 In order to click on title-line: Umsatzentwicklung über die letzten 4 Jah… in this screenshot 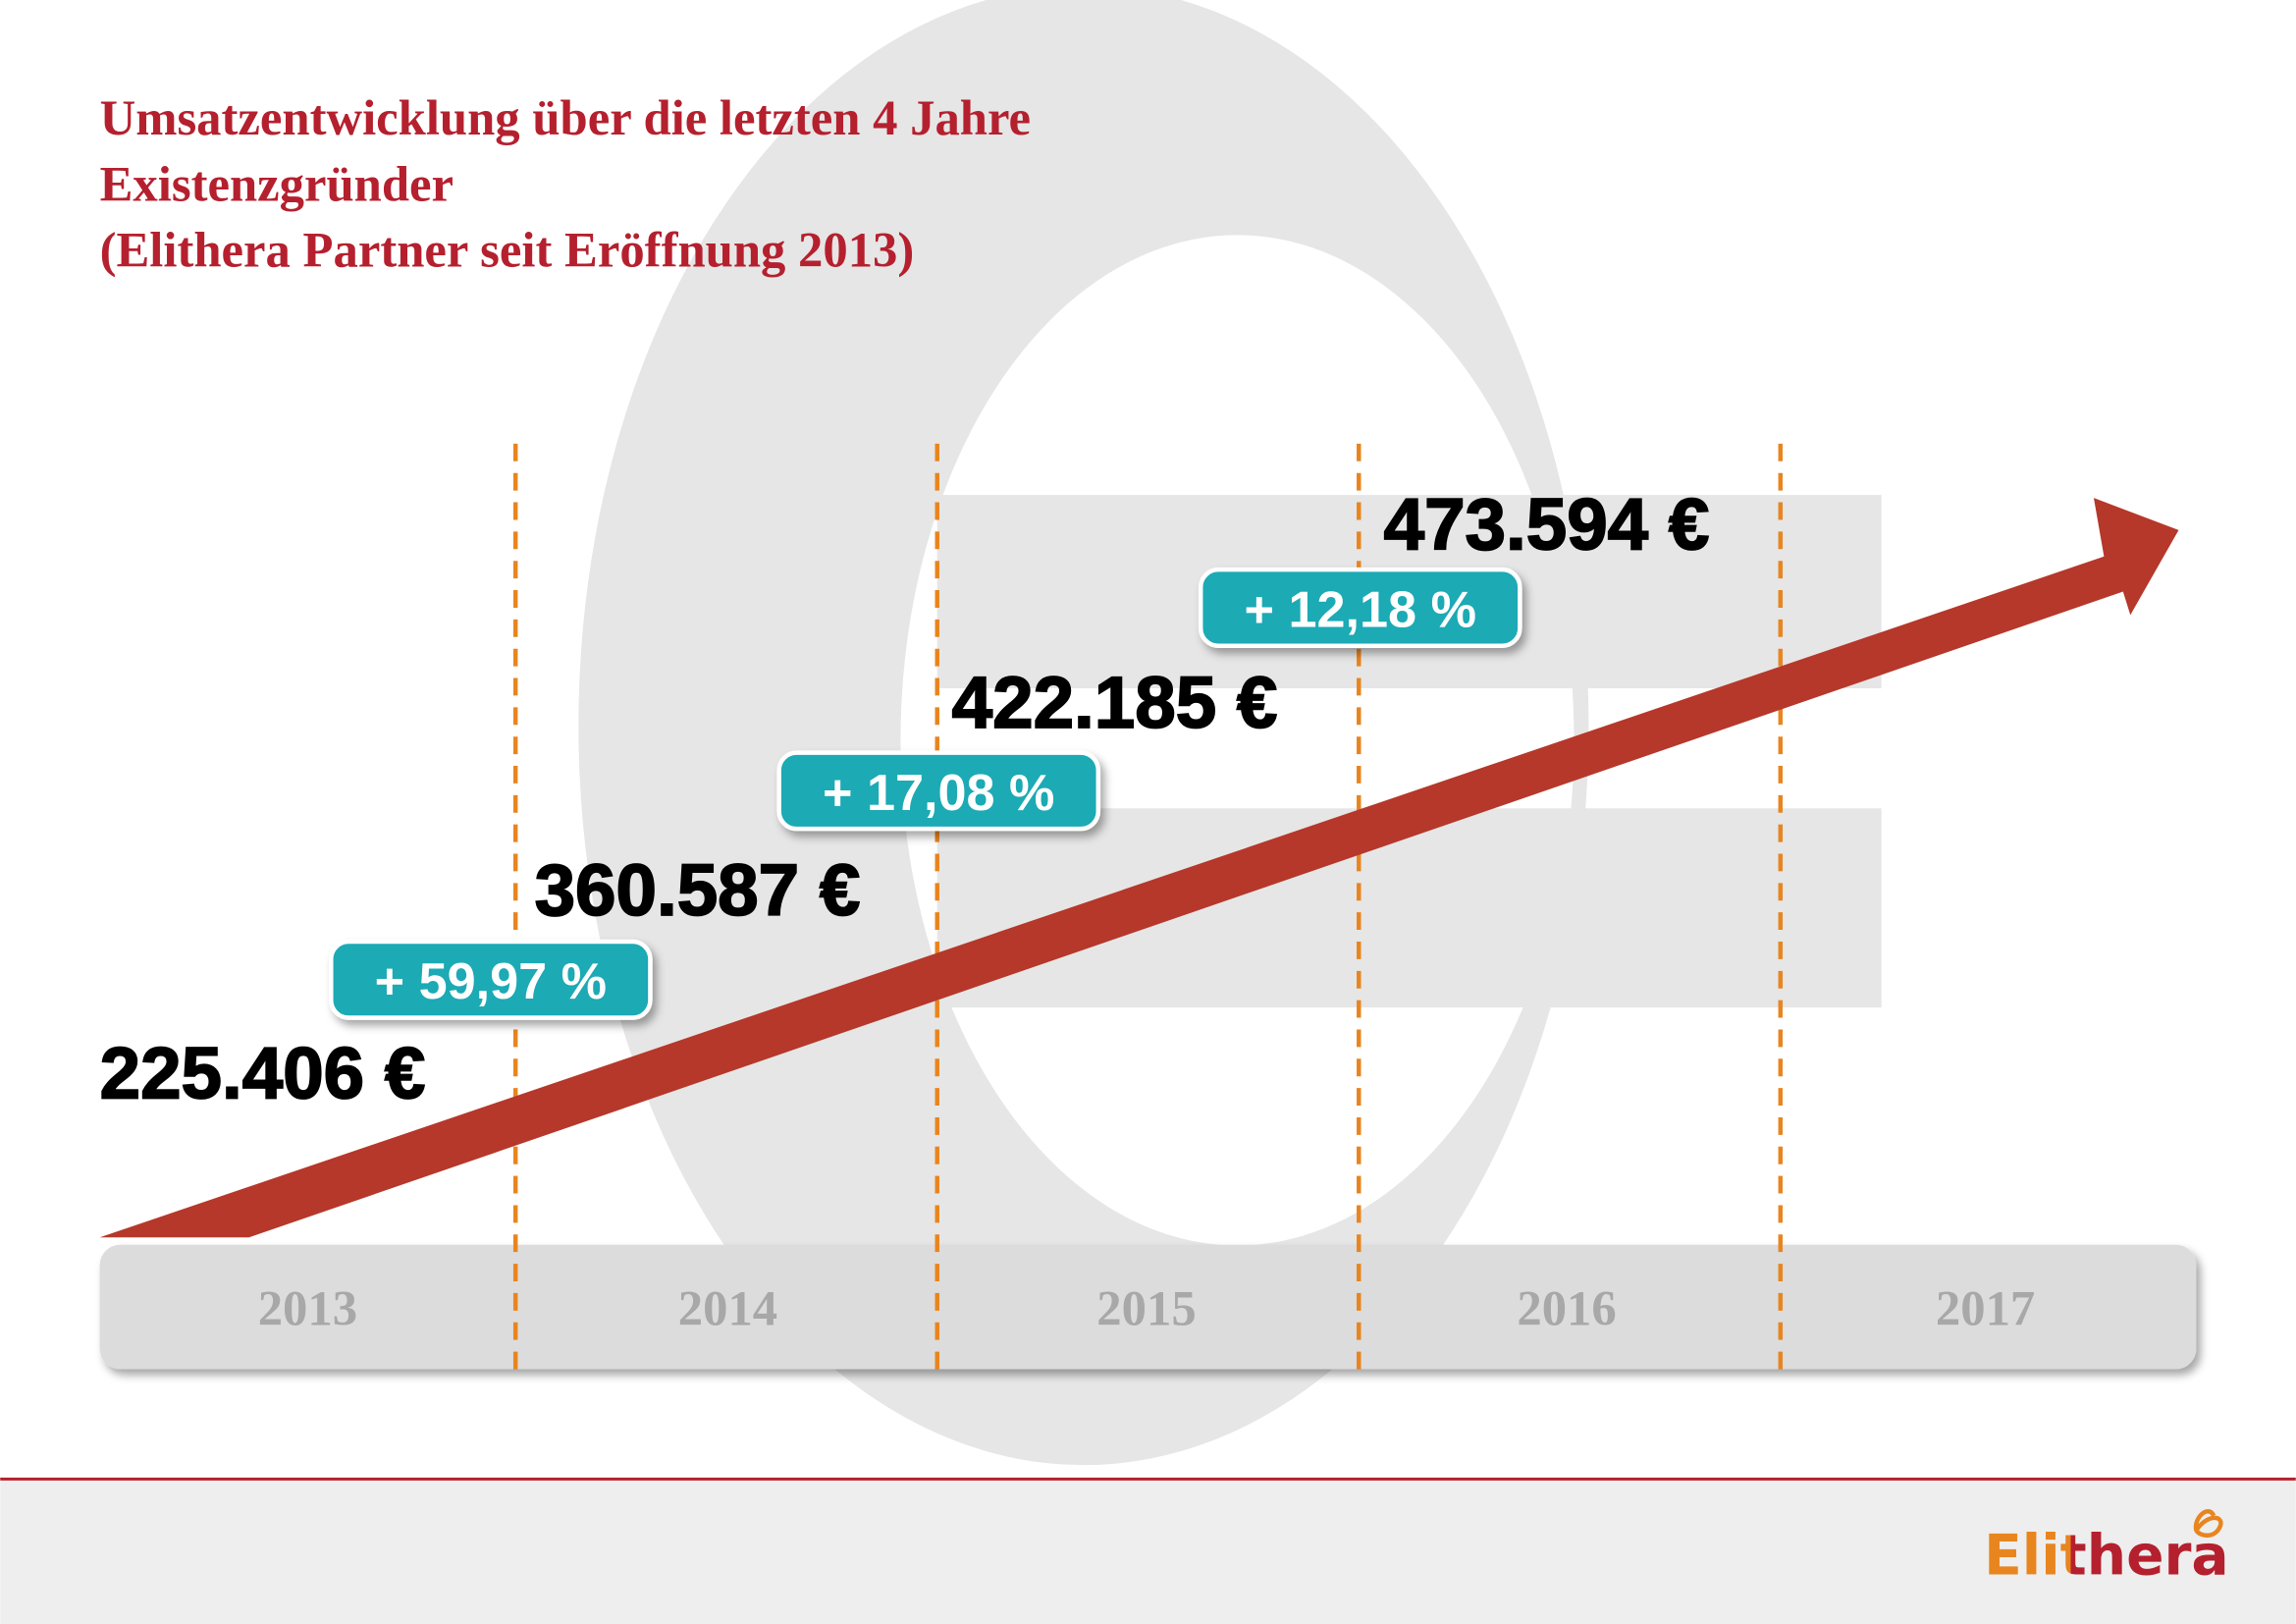, I will do `click(565, 117)`.